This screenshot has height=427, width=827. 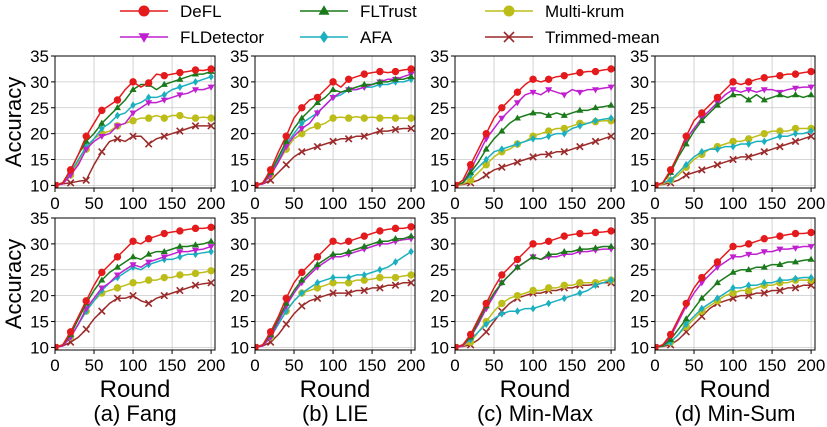 I want to click on legend-marker-fldetector, so click(x=144, y=38).